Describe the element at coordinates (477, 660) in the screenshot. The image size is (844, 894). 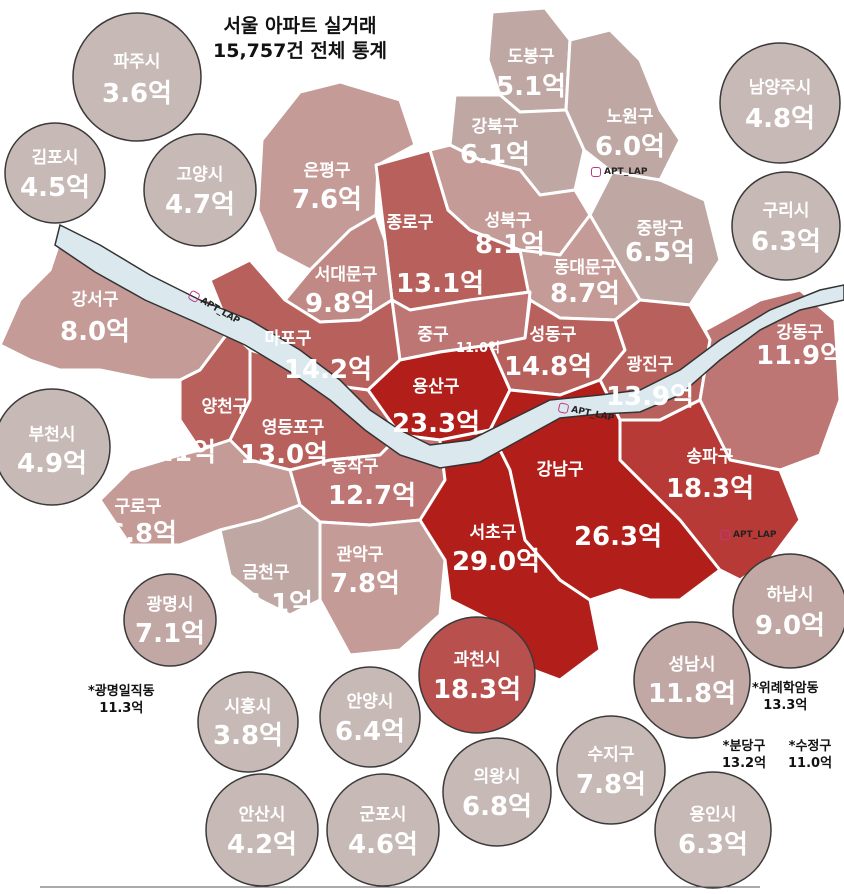
I see `label-gwacheon-name: 과천시` at that location.